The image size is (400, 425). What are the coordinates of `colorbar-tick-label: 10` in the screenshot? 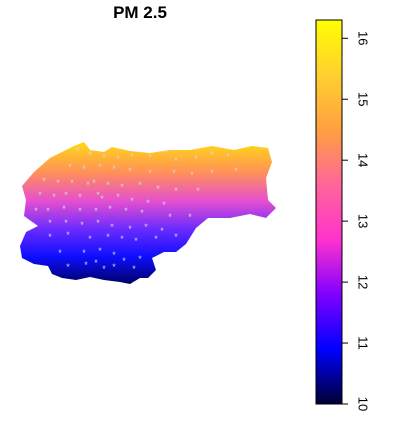 It's located at (362, 404).